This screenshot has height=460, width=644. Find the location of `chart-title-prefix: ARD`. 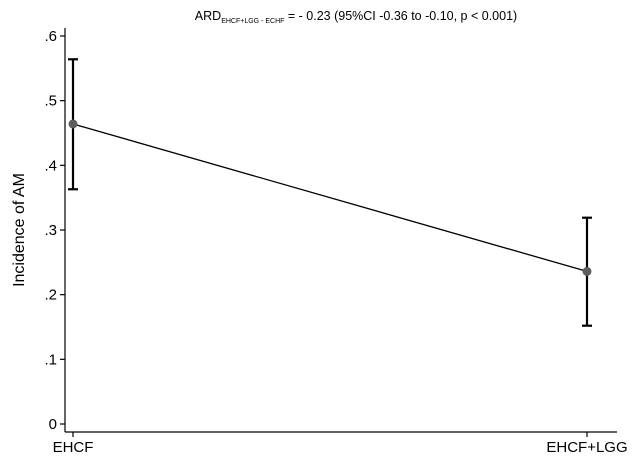

chart-title-prefix: ARD is located at coordinates (208, 16).